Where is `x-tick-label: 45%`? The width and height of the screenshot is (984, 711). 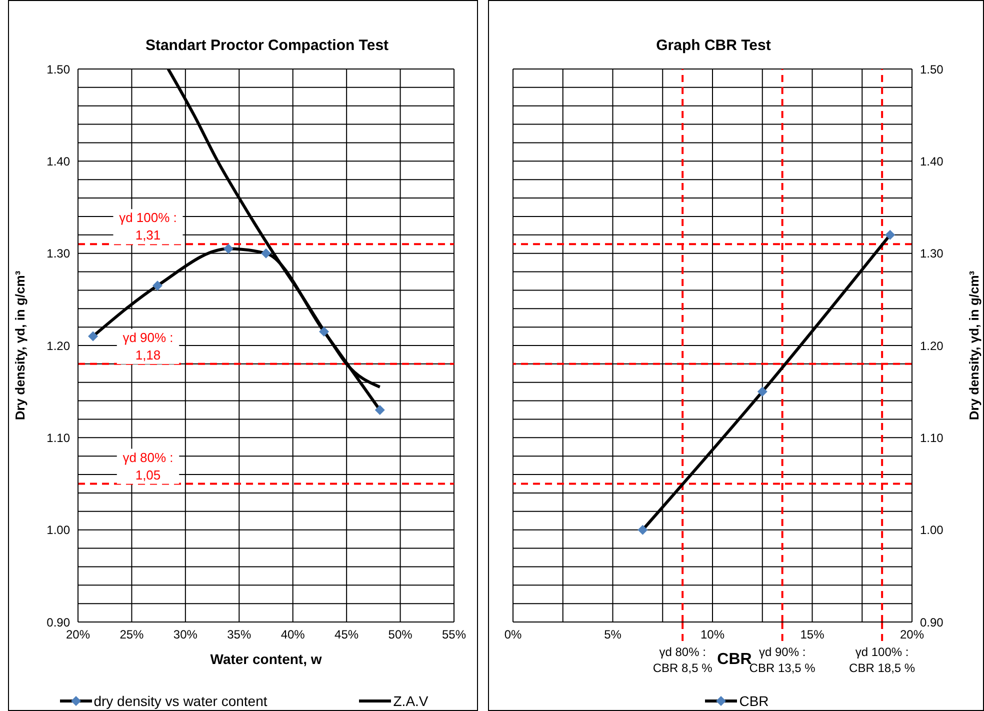
x-tick-label: 45% is located at coordinates (346, 635).